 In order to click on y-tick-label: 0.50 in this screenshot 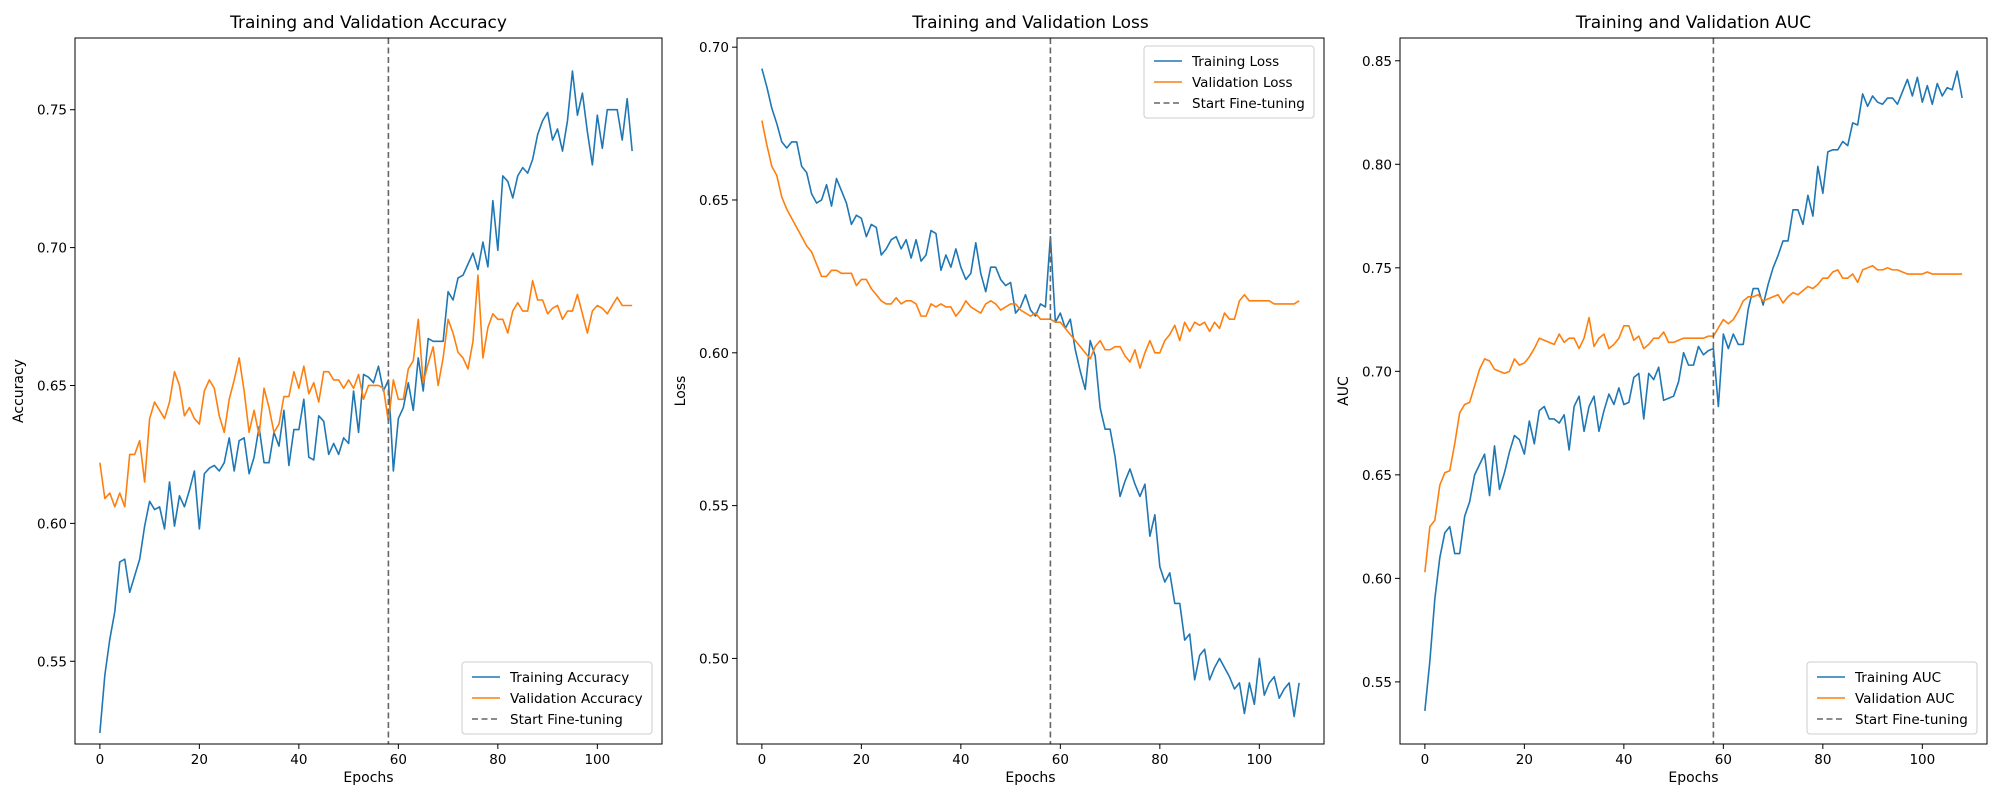, I will do `click(714, 659)`.